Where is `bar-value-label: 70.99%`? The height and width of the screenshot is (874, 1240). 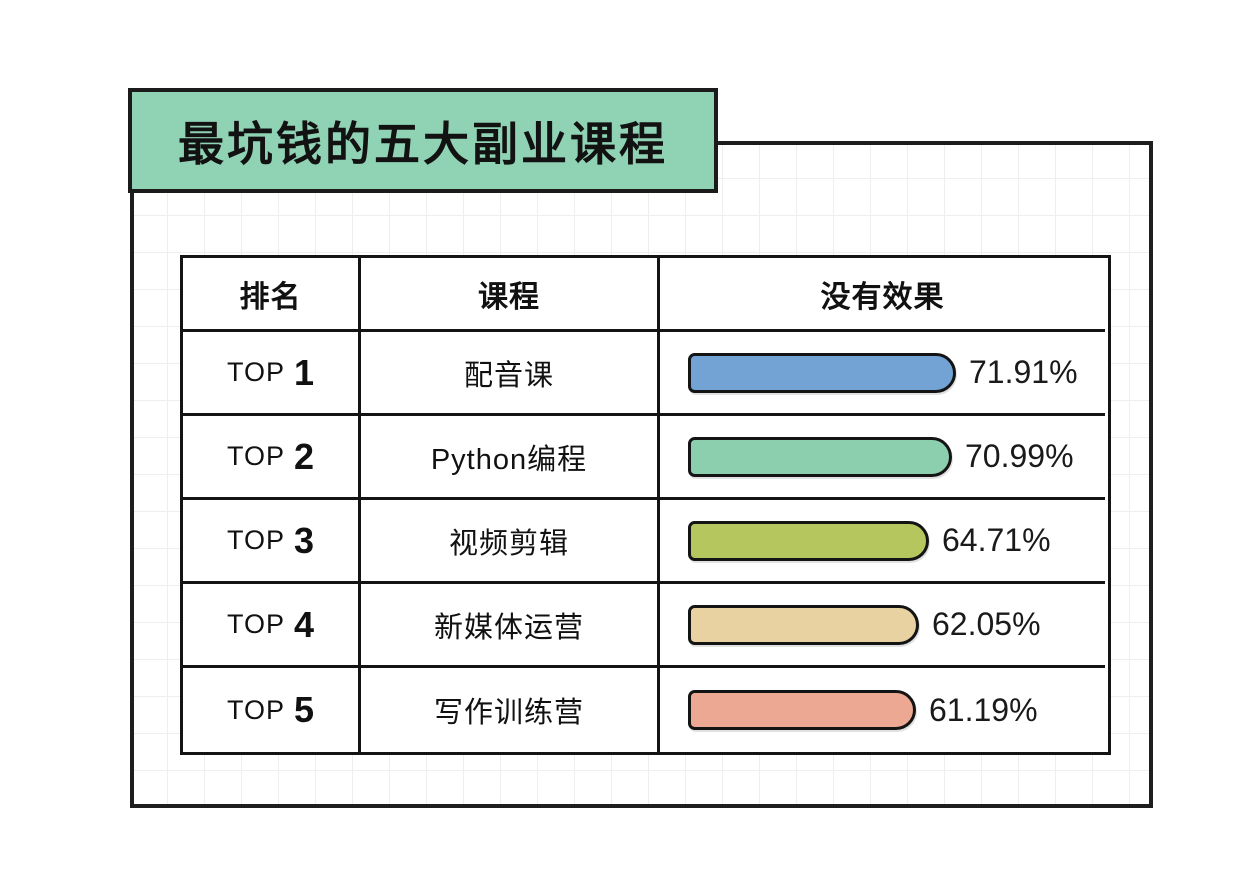 bar-value-label: 70.99% is located at coordinates (1019, 456).